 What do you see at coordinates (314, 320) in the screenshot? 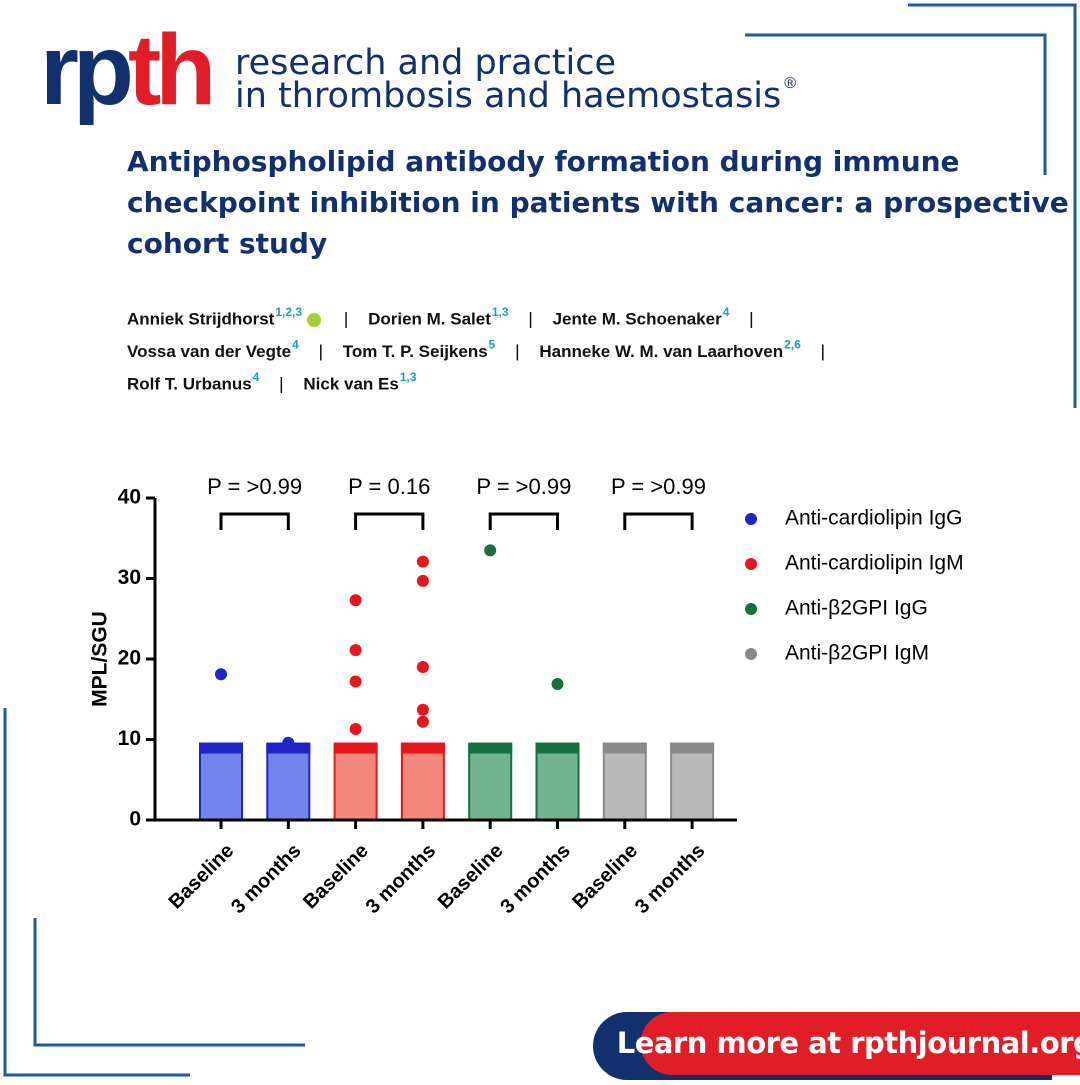
I see `orcid-icon` at bounding box center [314, 320].